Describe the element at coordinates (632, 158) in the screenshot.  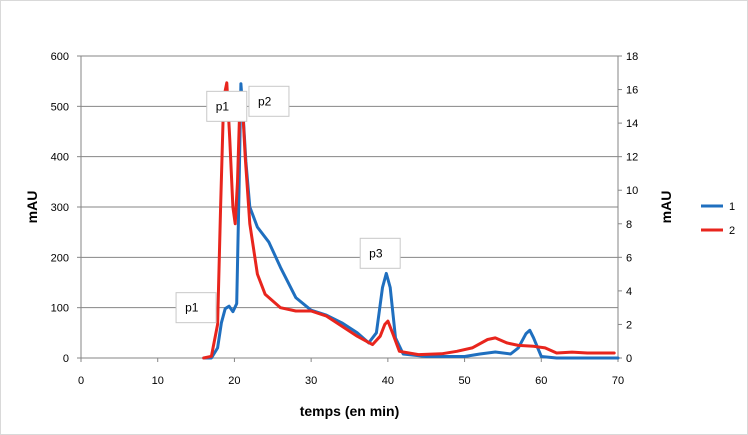
I see `y-right-tick-label: 12` at that location.